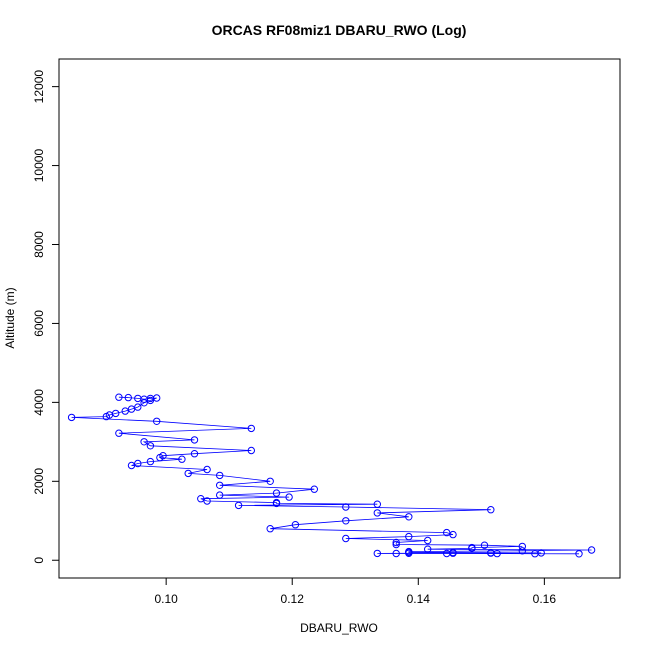 The image size is (650, 650). Describe the element at coordinates (39, 323) in the screenshot. I see `y-tick-label: 6000` at that location.